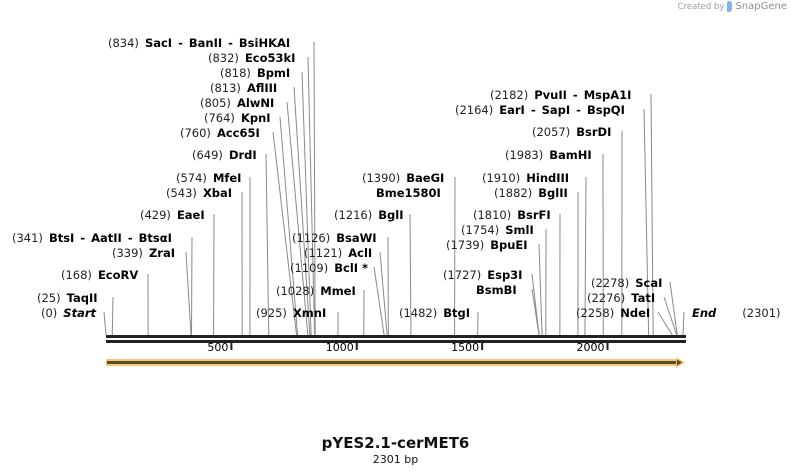 This screenshot has height=475, width=791. I want to click on credit-text: Created by, so click(701, 6).